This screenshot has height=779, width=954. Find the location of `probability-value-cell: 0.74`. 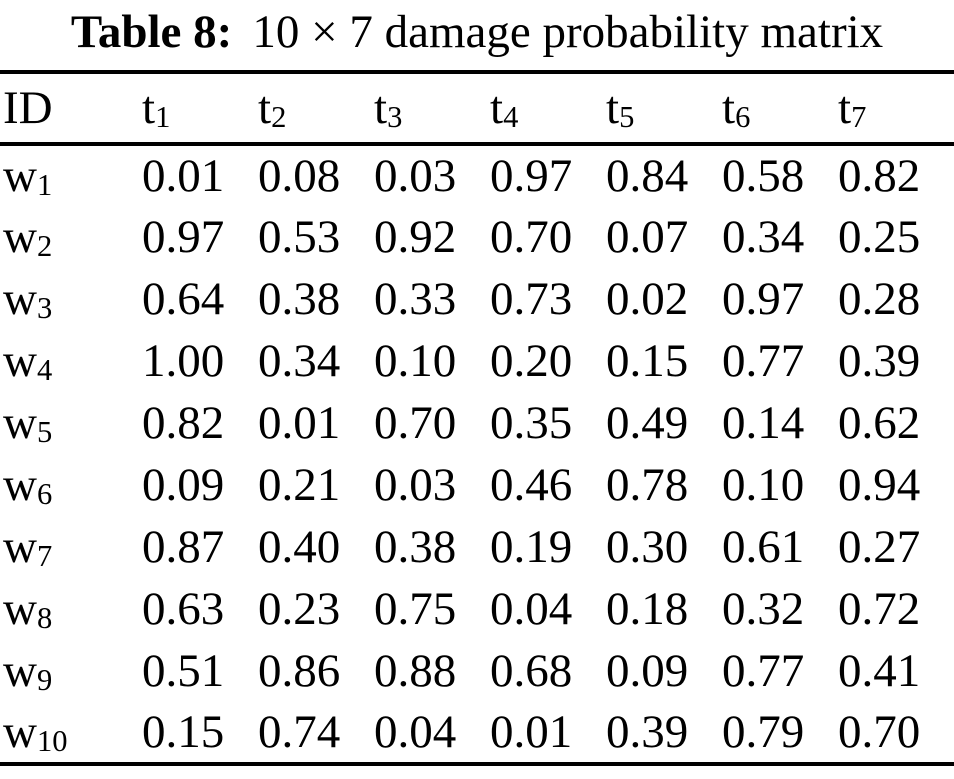

probability-value-cell: 0.74 is located at coordinates (299, 732).